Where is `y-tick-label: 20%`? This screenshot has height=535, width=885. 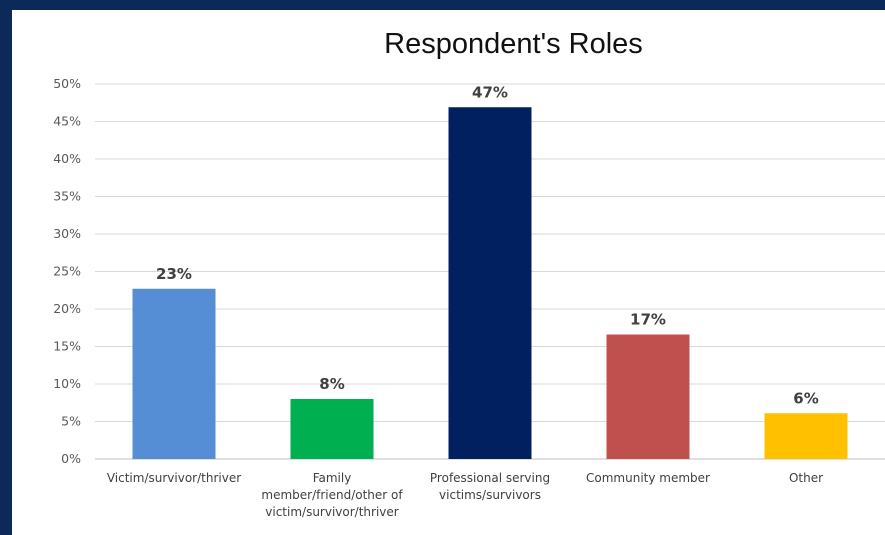
y-tick-label: 20% is located at coordinates (67, 308).